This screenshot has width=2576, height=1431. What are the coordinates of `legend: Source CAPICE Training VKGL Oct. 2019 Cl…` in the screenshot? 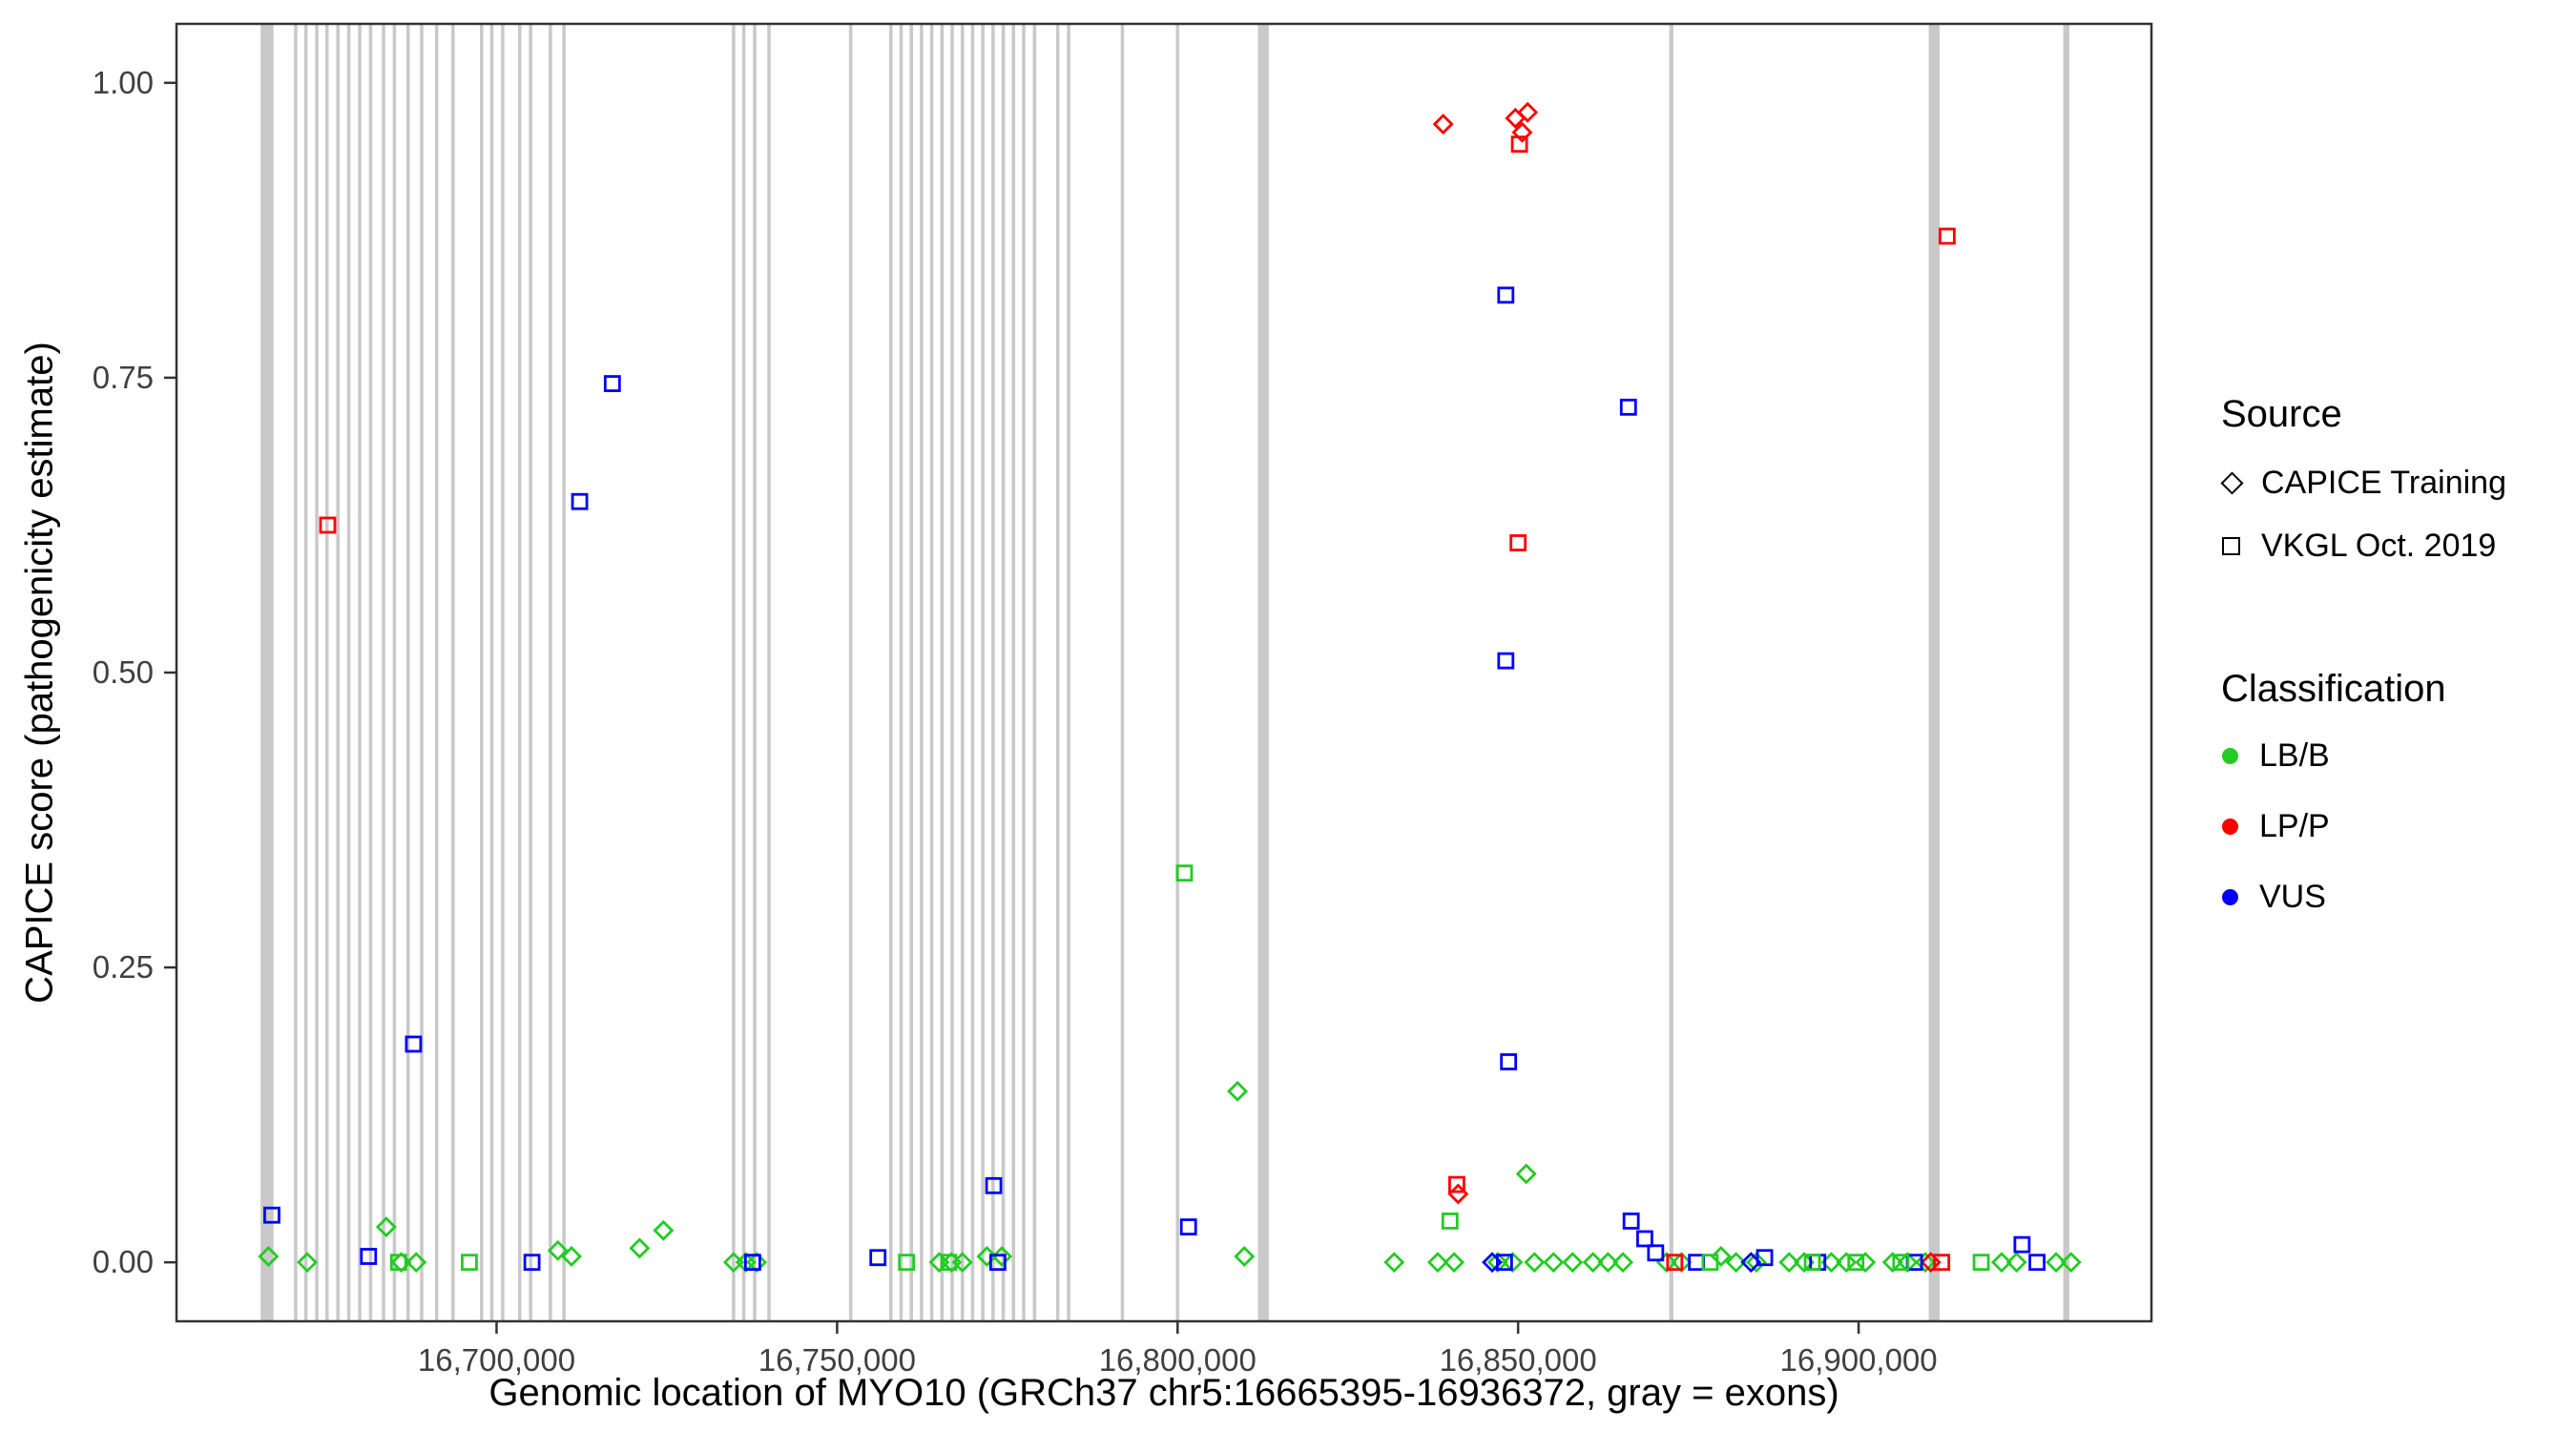 It's located at (2398, 715).